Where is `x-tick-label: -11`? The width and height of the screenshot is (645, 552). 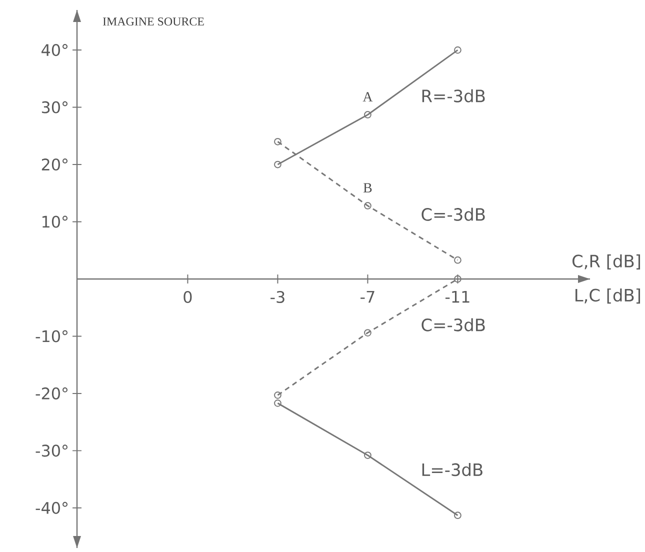 x-tick-label: -11 is located at coordinates (457, 296).